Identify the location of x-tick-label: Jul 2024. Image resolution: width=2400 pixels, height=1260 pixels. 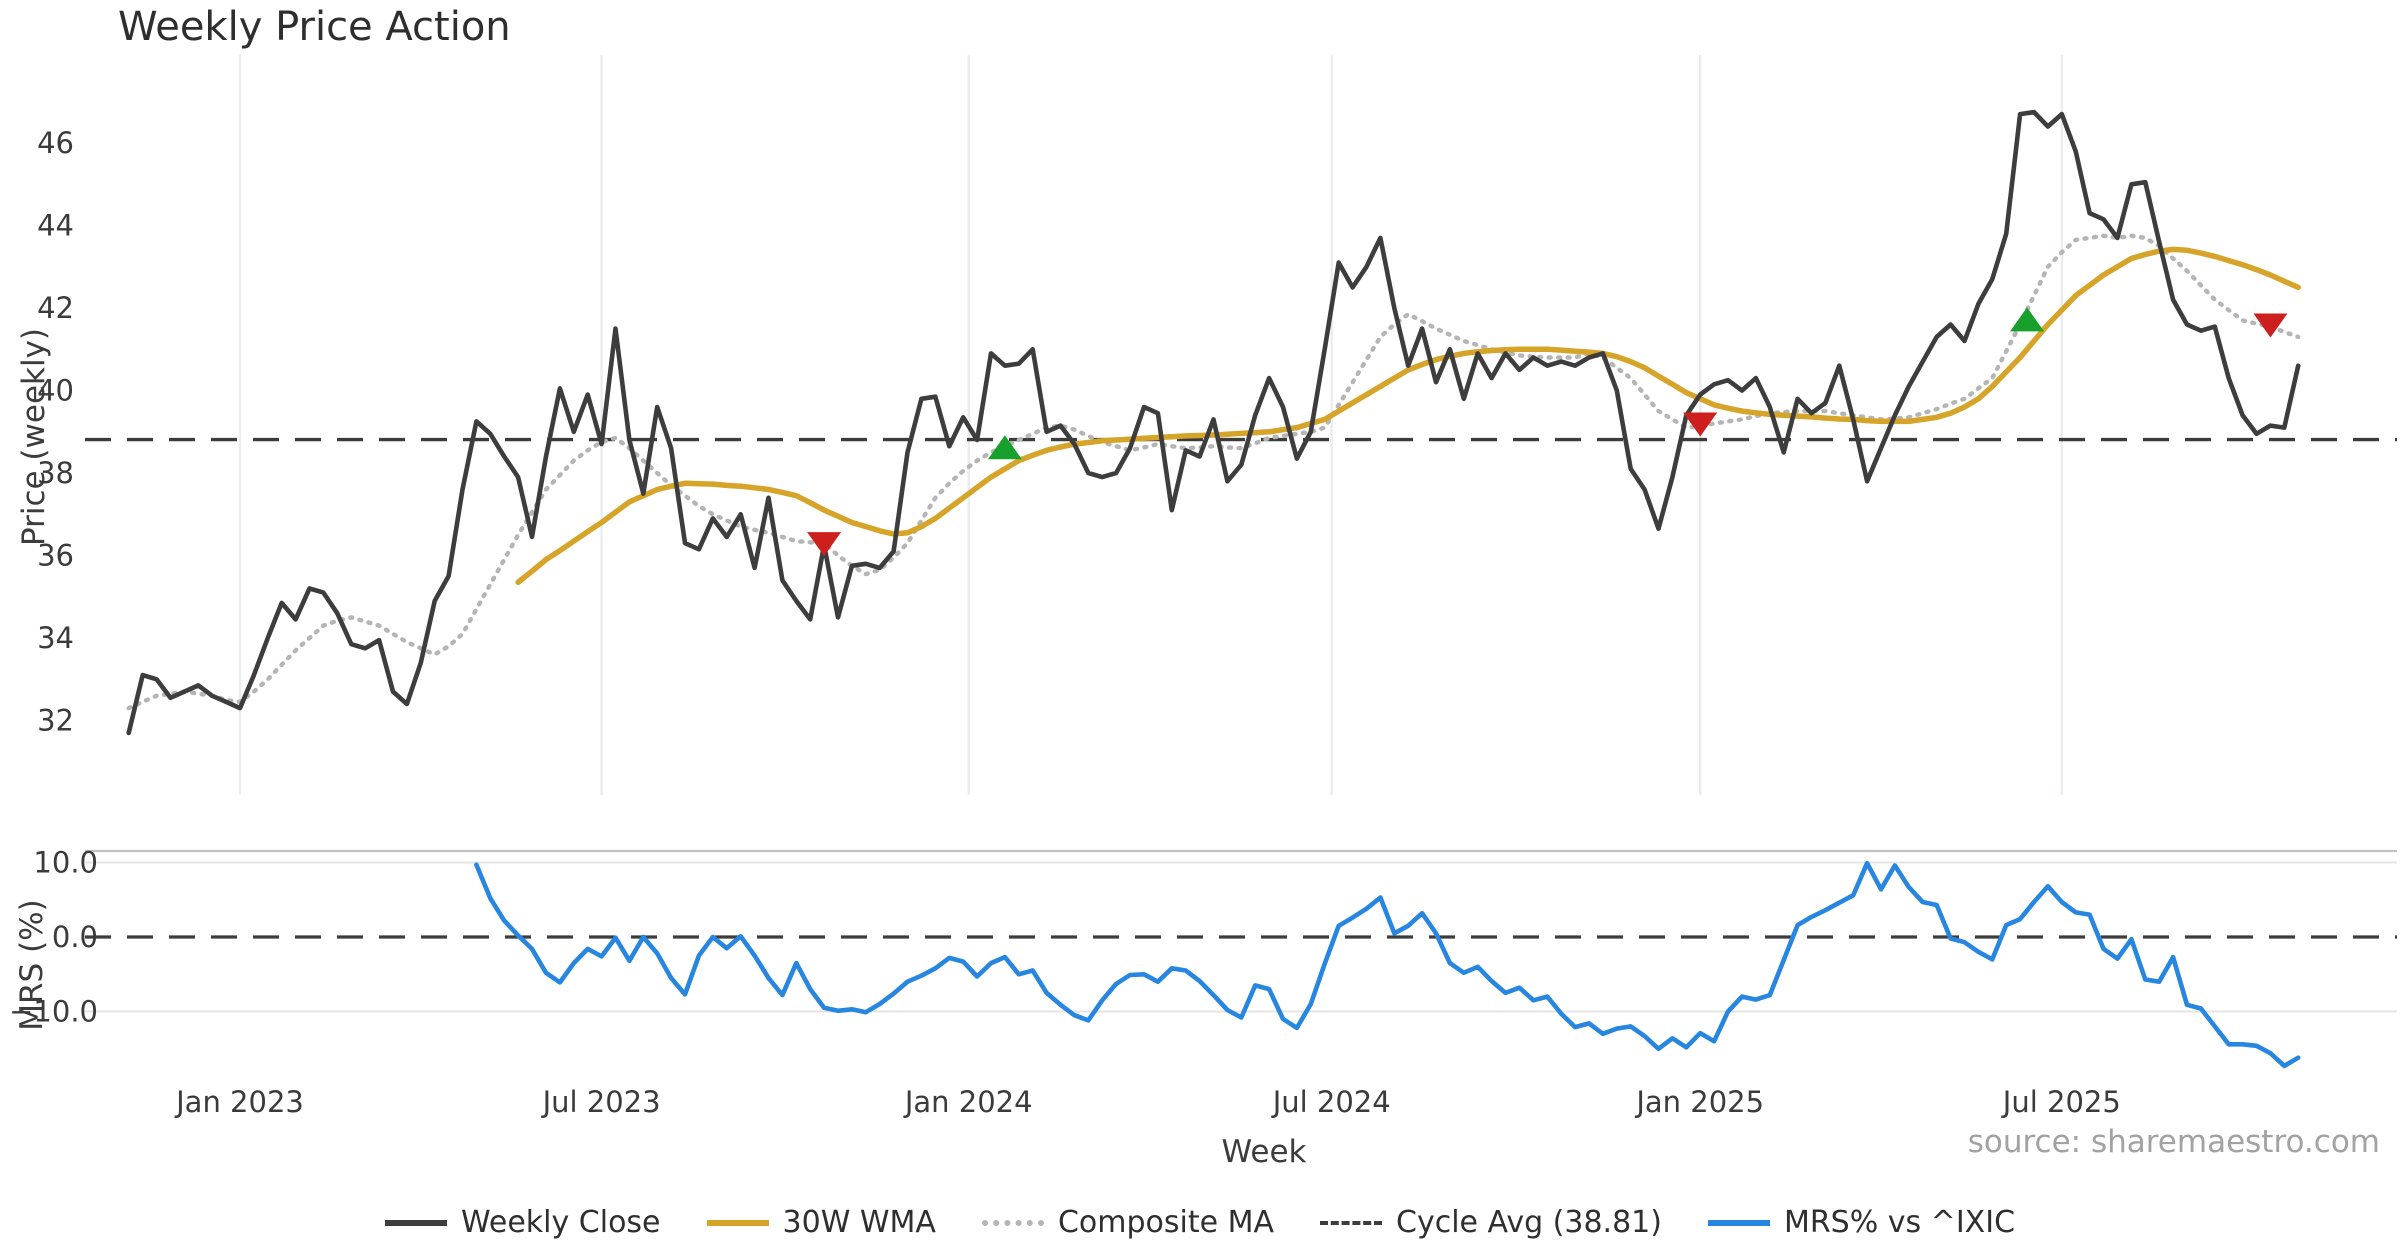
(1331, 1102).